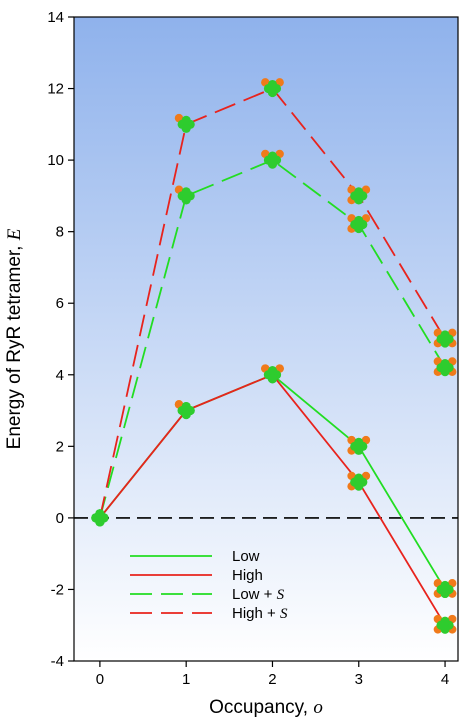  What do you see at coordinates (209, 585) in the screenshot?
I see `legend: Low High Low + S High + S` at bounding box center [209, 585].